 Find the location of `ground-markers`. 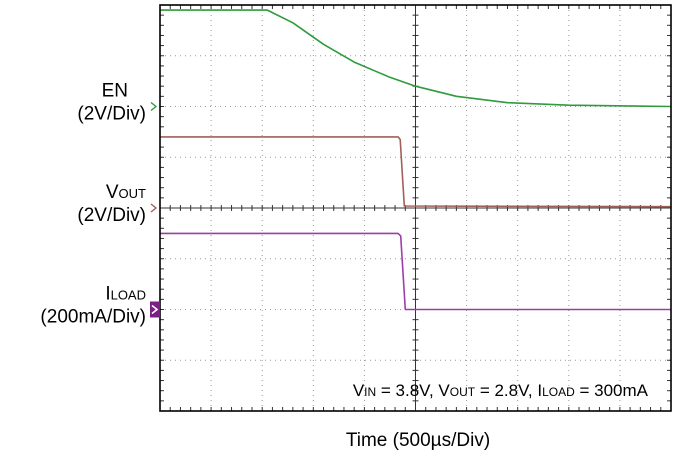

ground-markers is located at coordinates (155, 209).